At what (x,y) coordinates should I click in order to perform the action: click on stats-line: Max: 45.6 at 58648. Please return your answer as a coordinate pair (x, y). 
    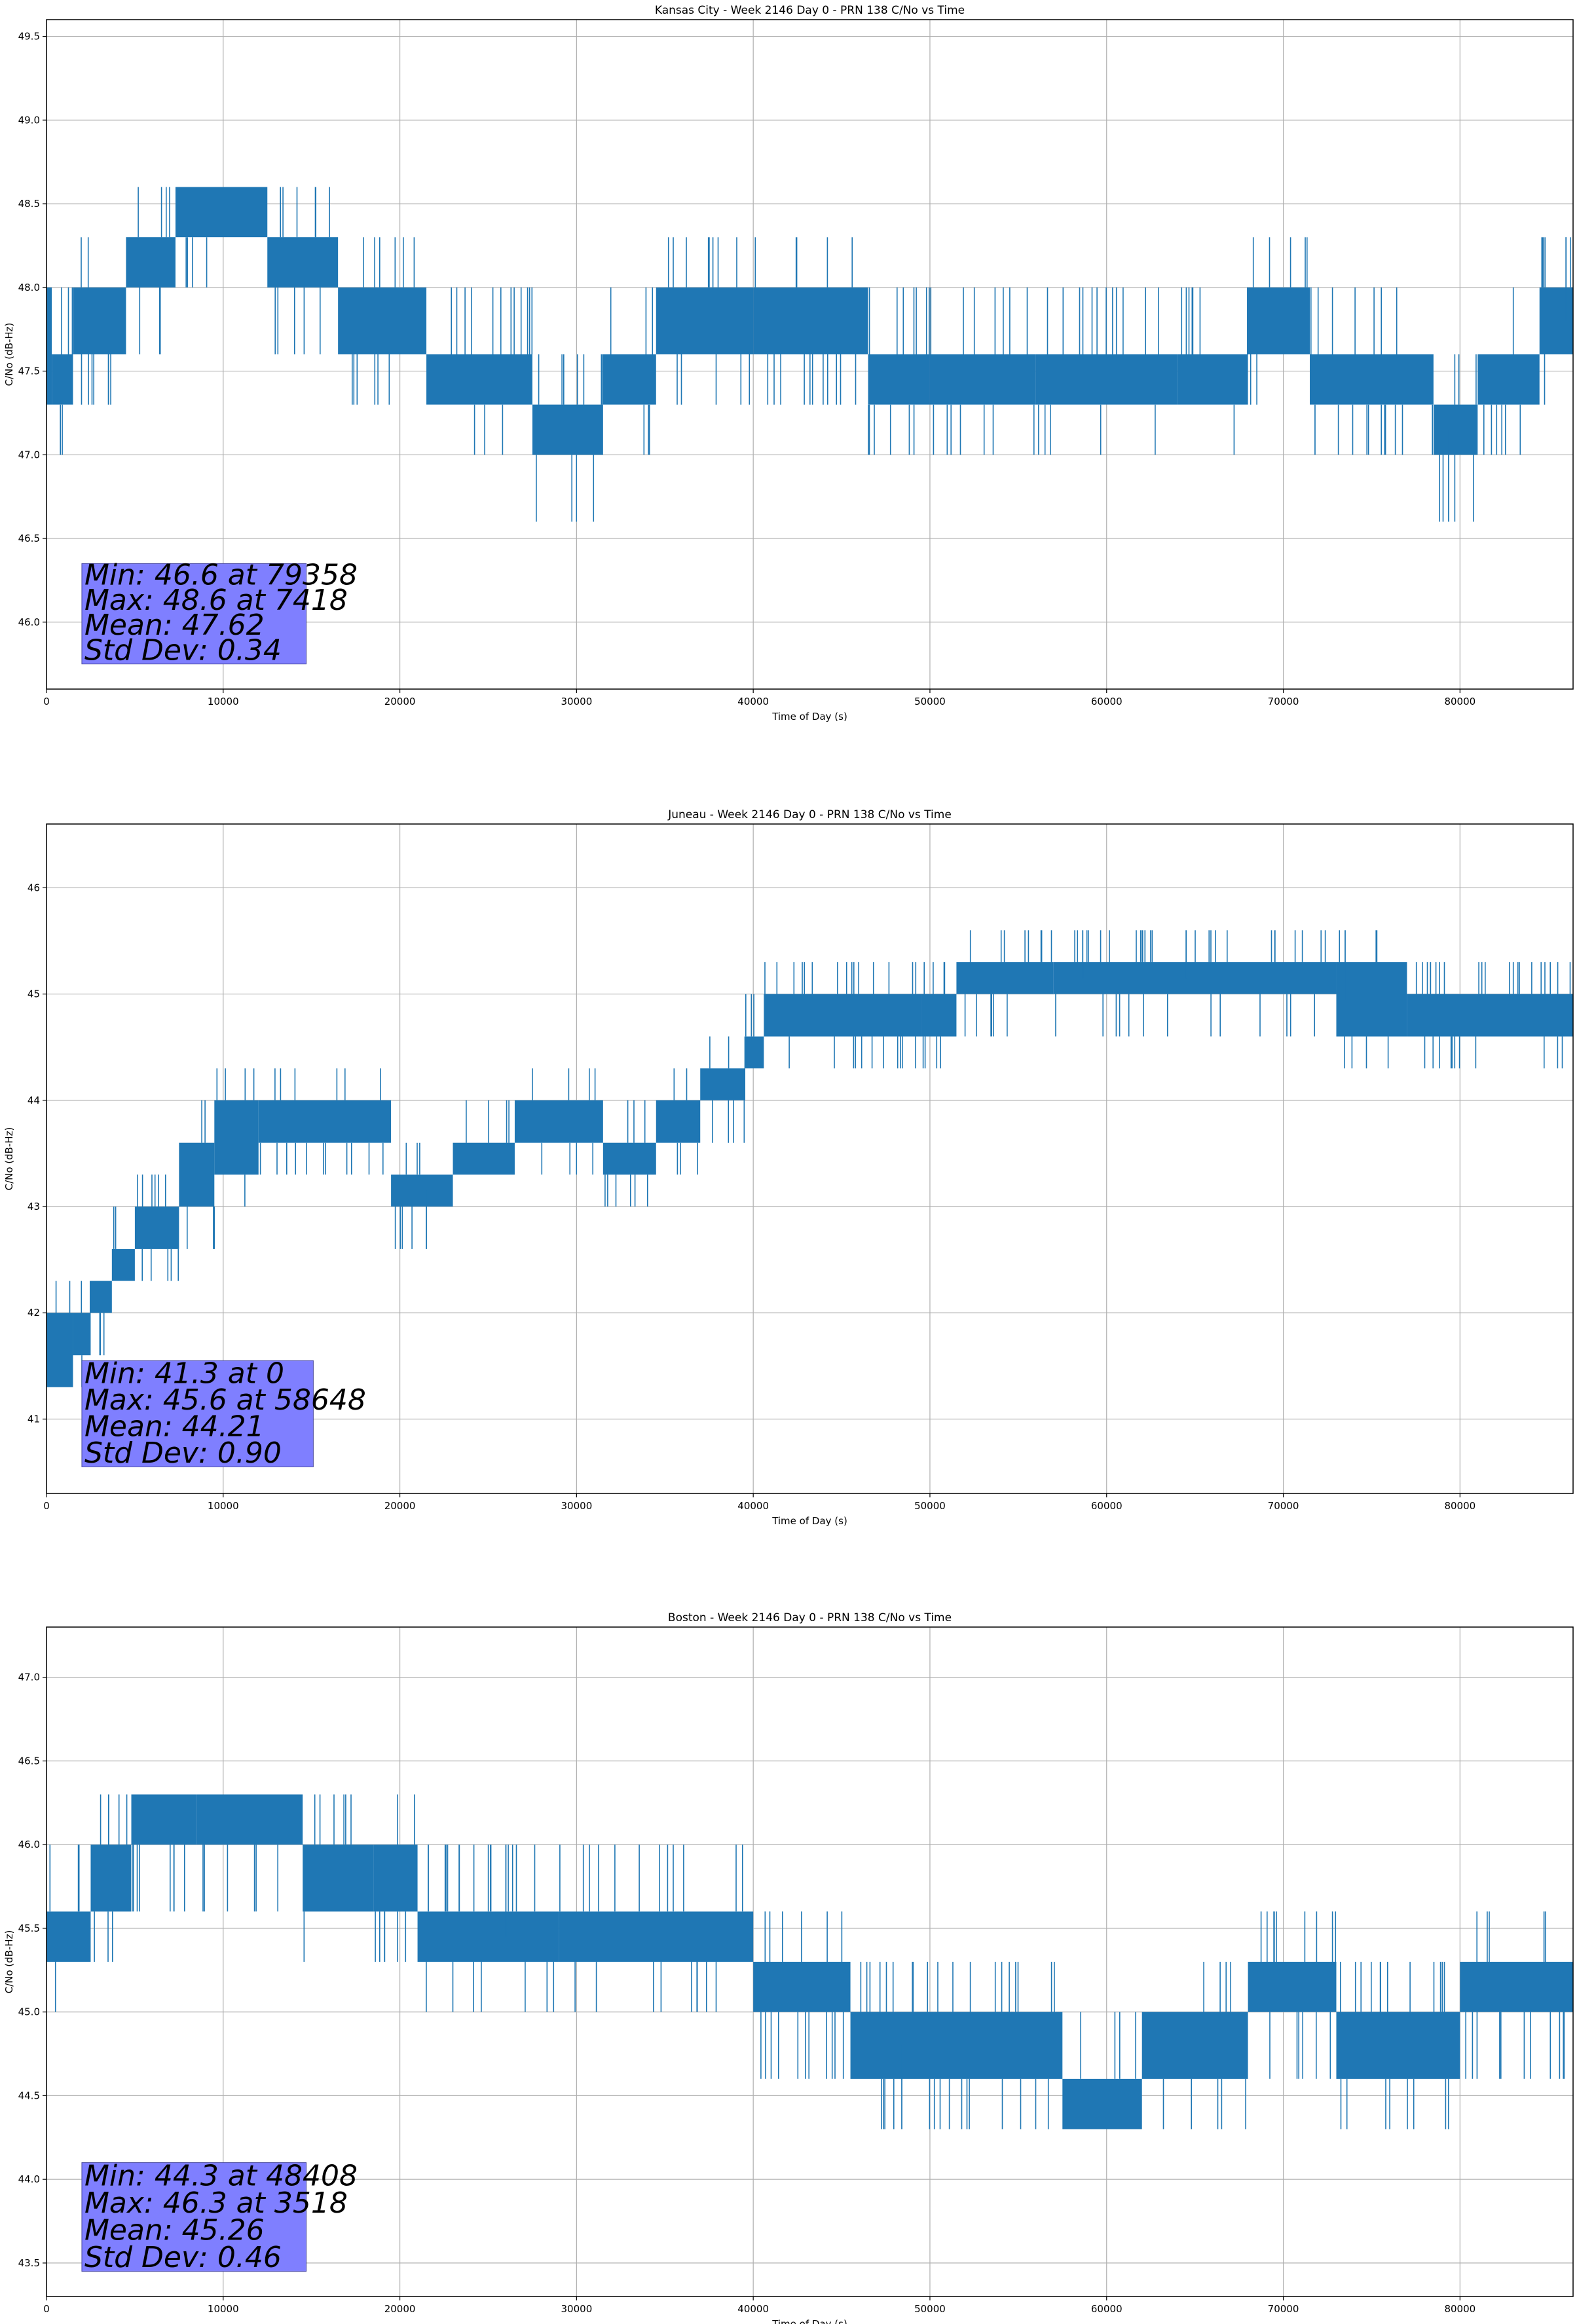
    Looking at the image, I should click on (225, 1400).